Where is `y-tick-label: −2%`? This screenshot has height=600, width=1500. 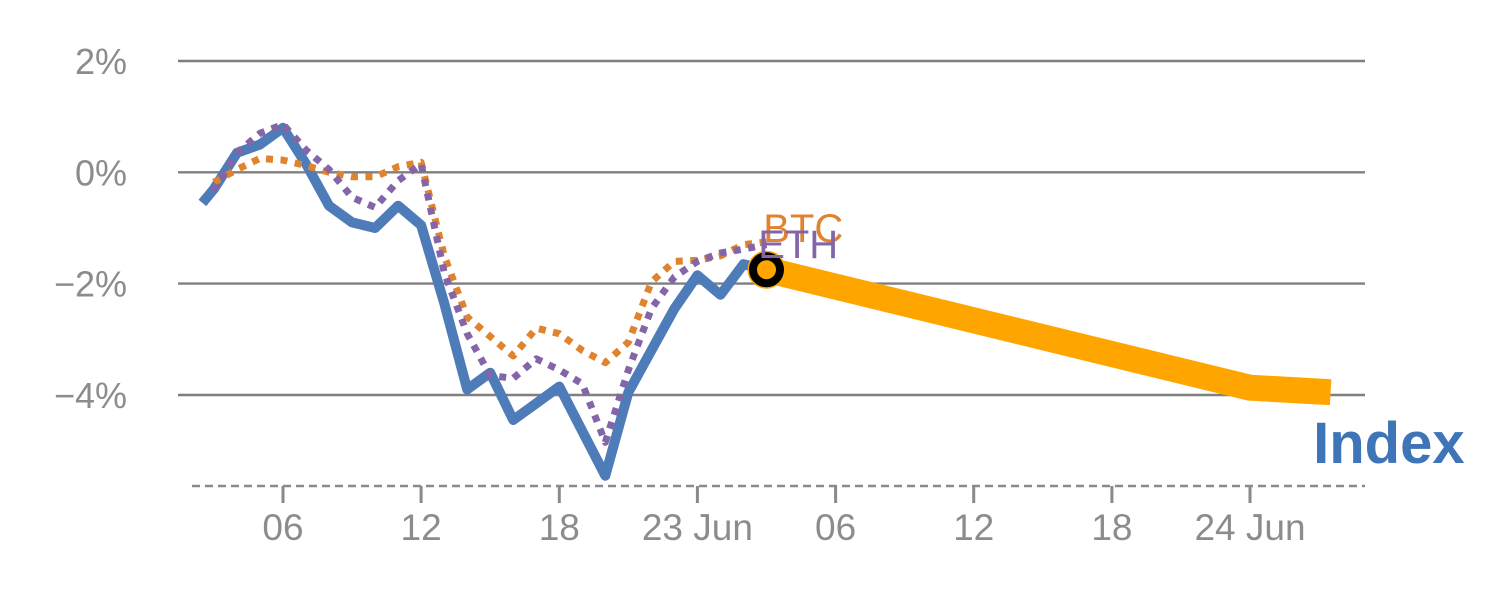
y-tick-label: −2% is located at coordinates (90, 284).